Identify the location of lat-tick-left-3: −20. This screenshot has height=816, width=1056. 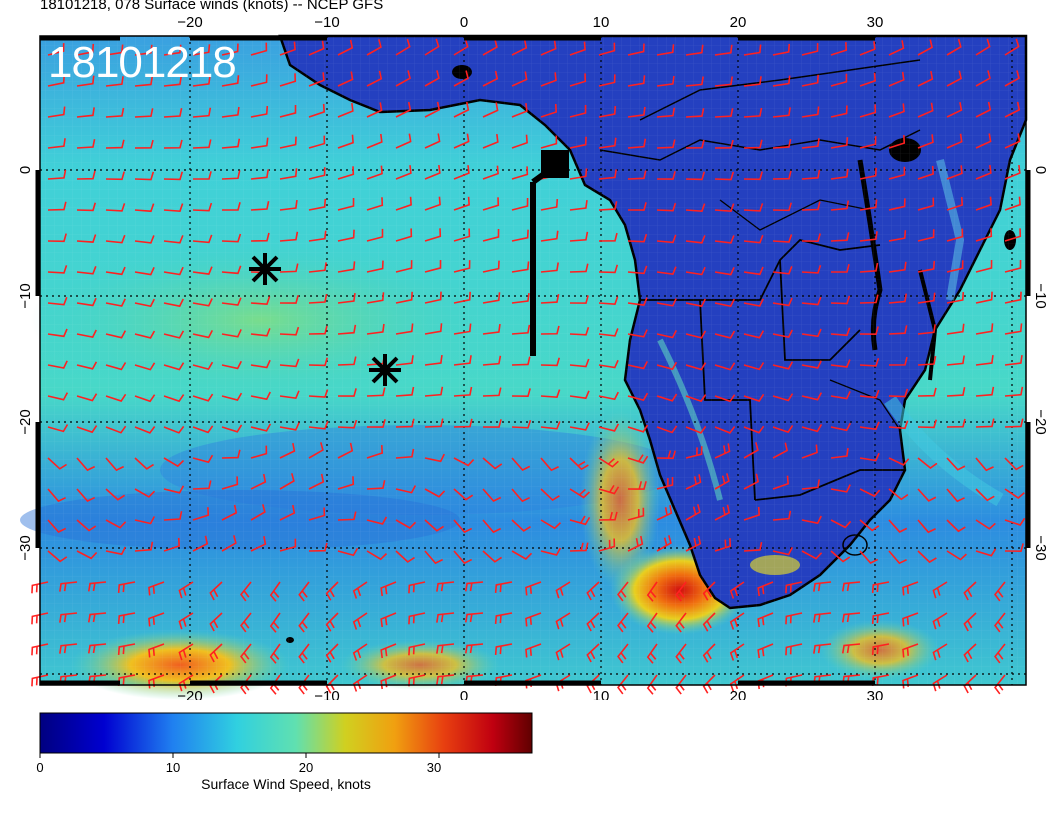
(25, 421).